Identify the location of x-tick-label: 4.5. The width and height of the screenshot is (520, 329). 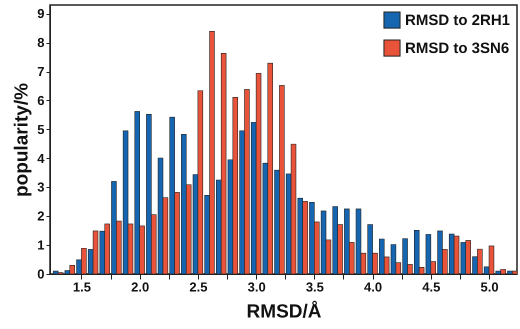
(431, 287).